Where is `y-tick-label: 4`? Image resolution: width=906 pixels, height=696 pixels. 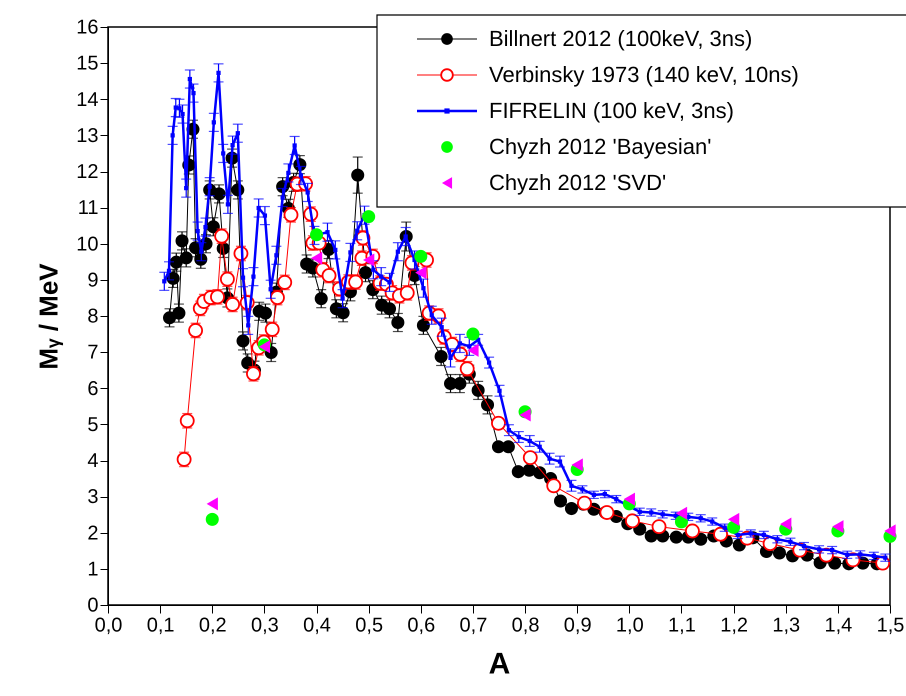
y-tick-label: 4 is located at coordinates (92, 461).